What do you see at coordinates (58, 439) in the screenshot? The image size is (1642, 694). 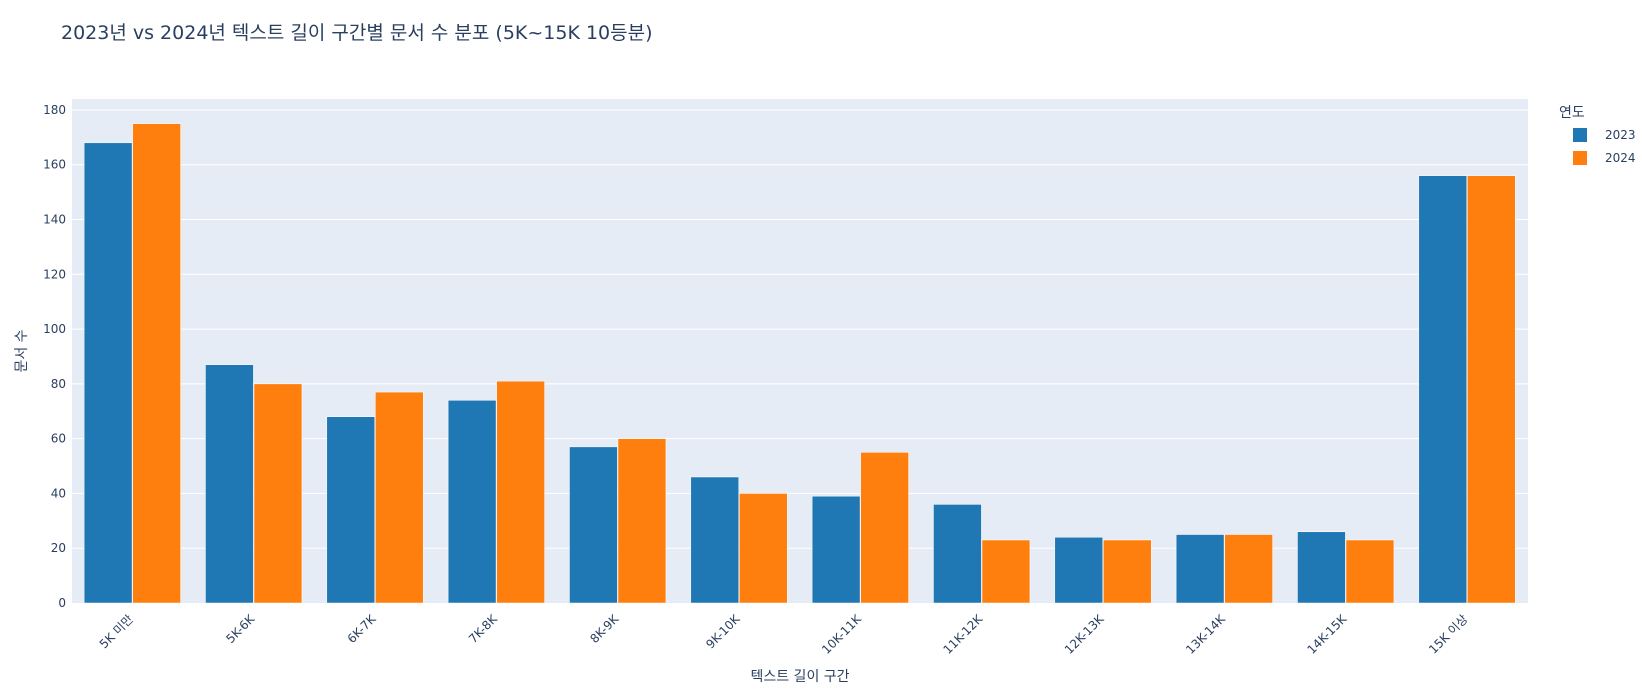 I see `y-tick-label: 60` at bounding box center [58, 439].